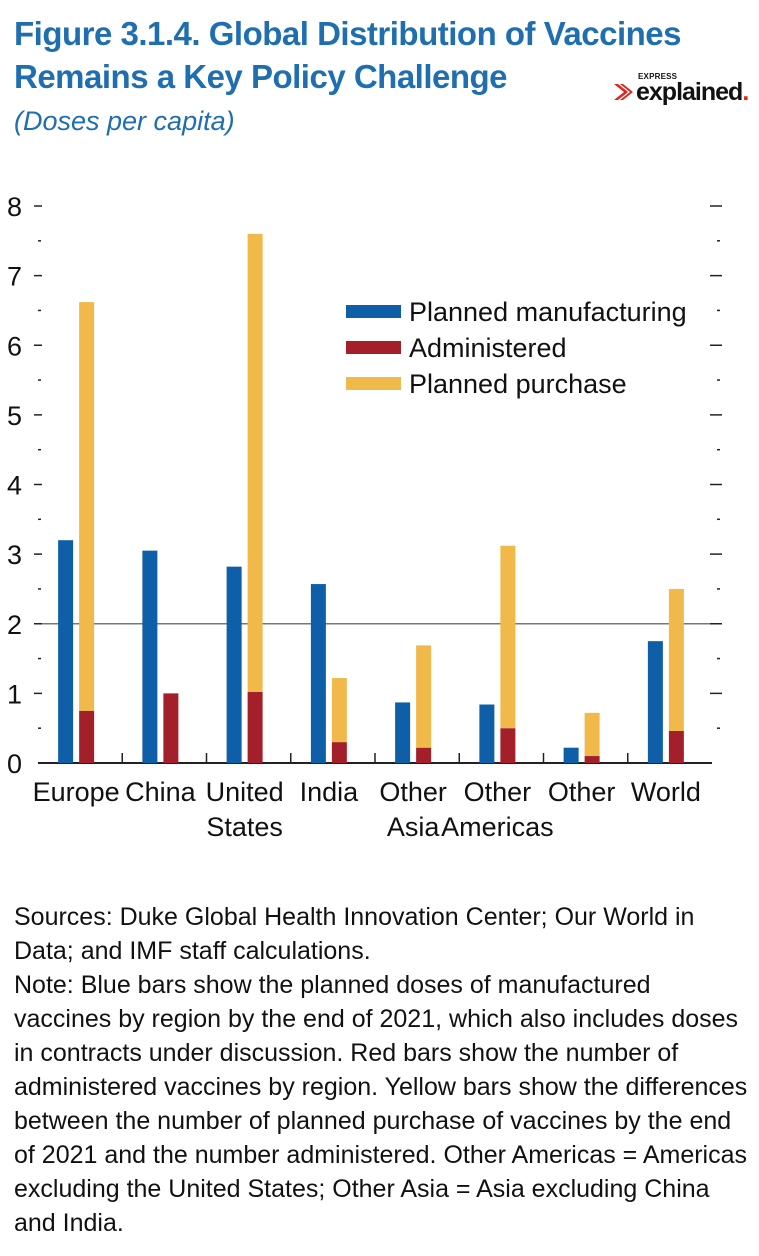 This screenshot has height=1256, width=759. What do you see at coordinates (76, 792) in the screenshot?
I see `x-tick-label: Europe` at bounding box center [76, 792].